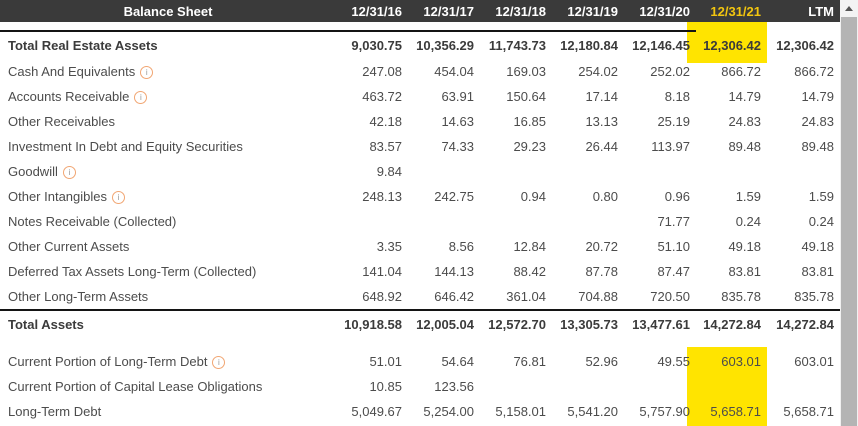 This screenshot has width=858, height=426. I want to click on value-cell: 0.80, so click(605, 196).